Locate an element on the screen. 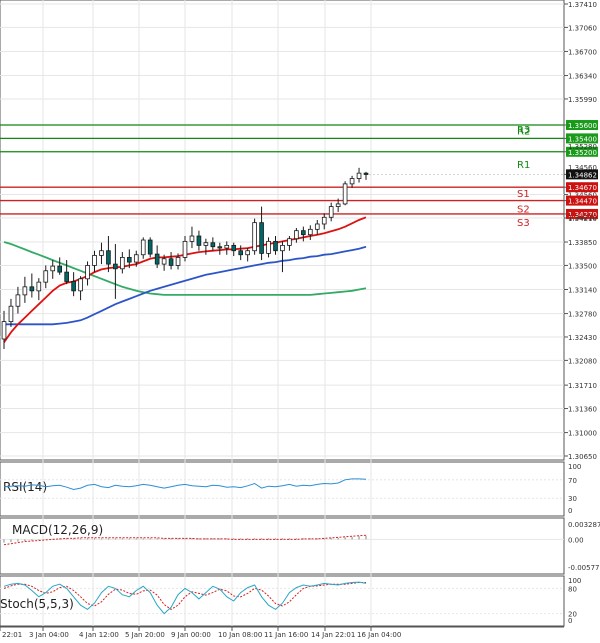 Image resolution: width=600 pixels, height=643 pixels. rsi-label: RSI(14) is located at coordinates (25, 487).